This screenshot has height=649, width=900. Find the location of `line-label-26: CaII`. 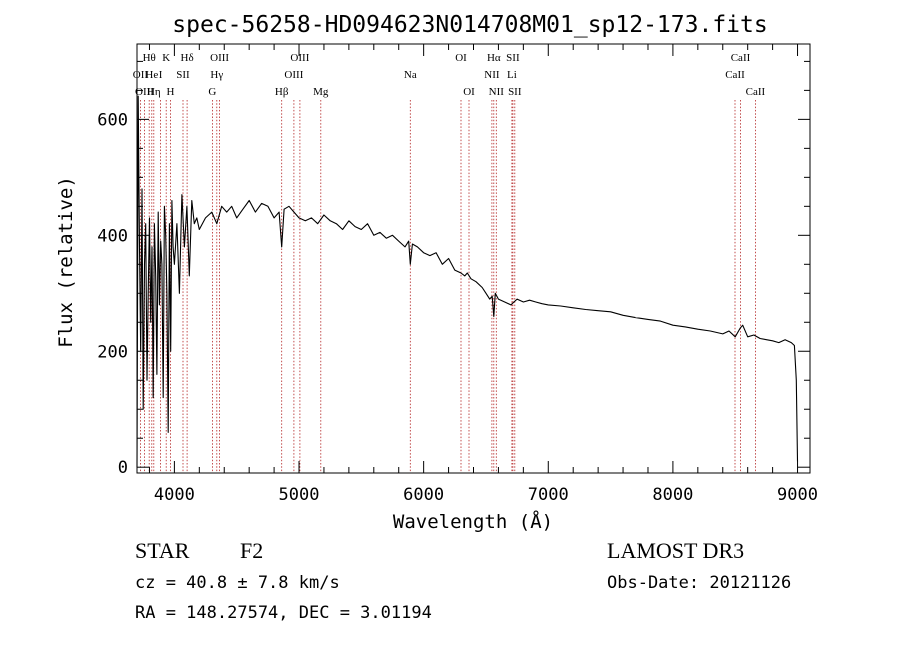

line-label-26: CaII is located at coordinates (741, 58).